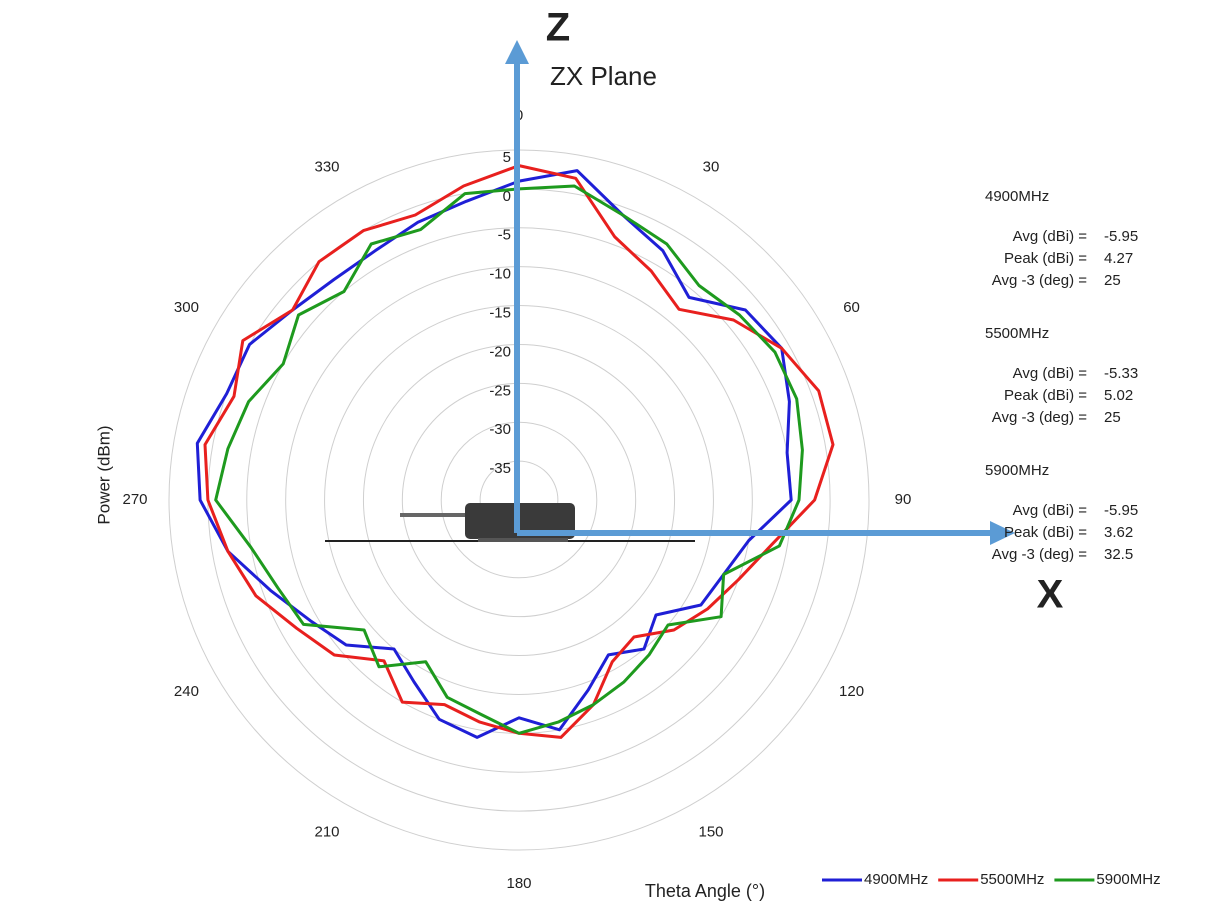 This screenshot has height=916, width=1215. I want to click on y-axis-title: Power (dBm), so click(103, 474).